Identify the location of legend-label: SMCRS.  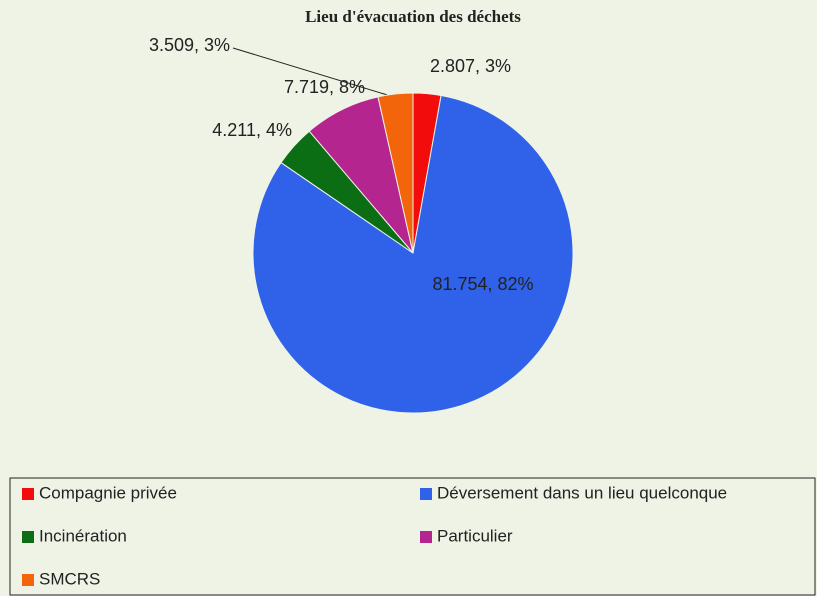
(69, 578).